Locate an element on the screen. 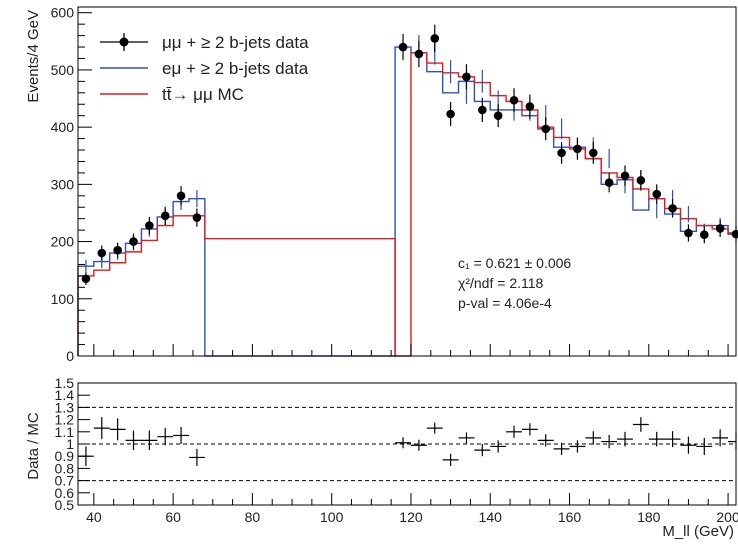 The image size is (738, 545). main-y-ticks: 0 100 200 300 400 500 600 is located at coordinates (71, 184).